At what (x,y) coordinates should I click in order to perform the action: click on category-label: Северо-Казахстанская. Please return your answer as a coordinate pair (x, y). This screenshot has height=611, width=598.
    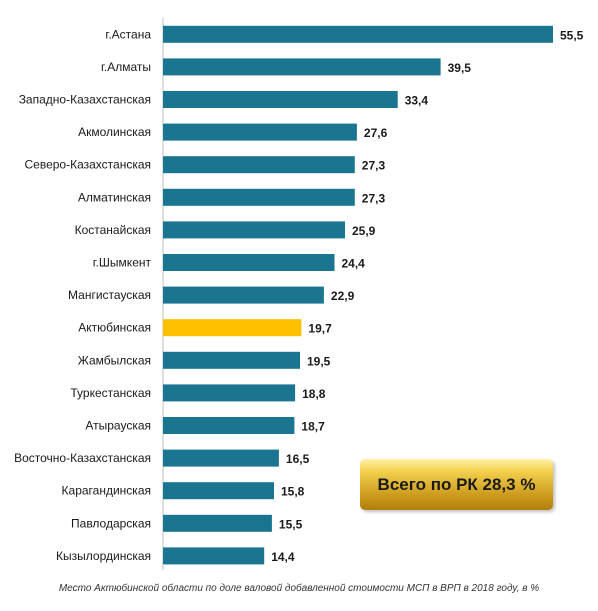
    Looking at the image, I should click on (87, 165).